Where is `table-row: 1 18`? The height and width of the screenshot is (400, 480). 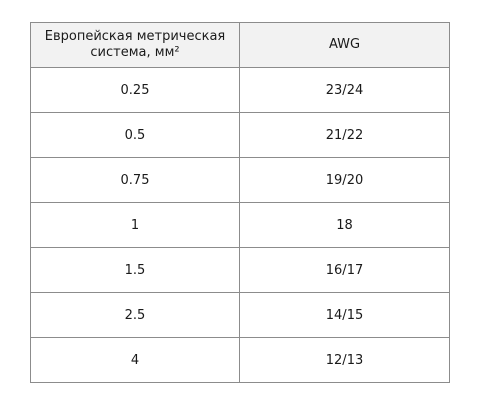 table-row: 1 18 is located at coordinates (240, 225).